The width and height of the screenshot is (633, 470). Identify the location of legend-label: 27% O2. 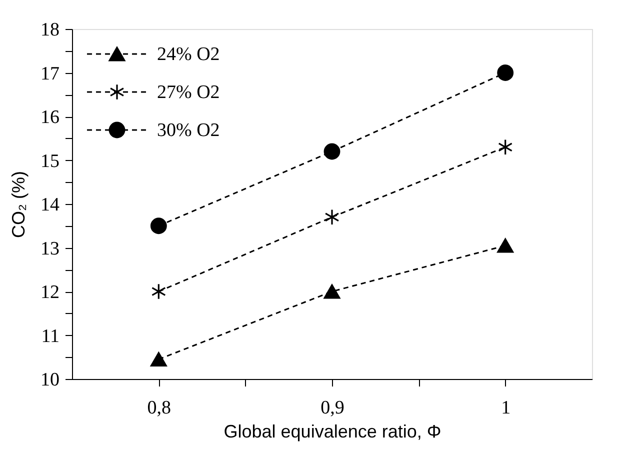
(188, 92).